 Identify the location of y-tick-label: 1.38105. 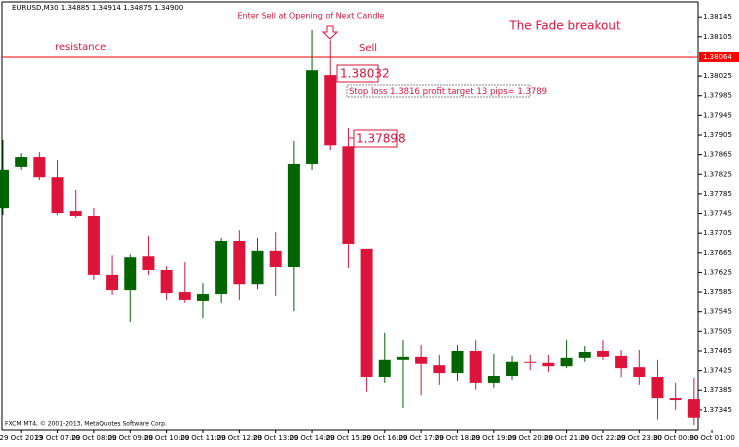
(717, 37).